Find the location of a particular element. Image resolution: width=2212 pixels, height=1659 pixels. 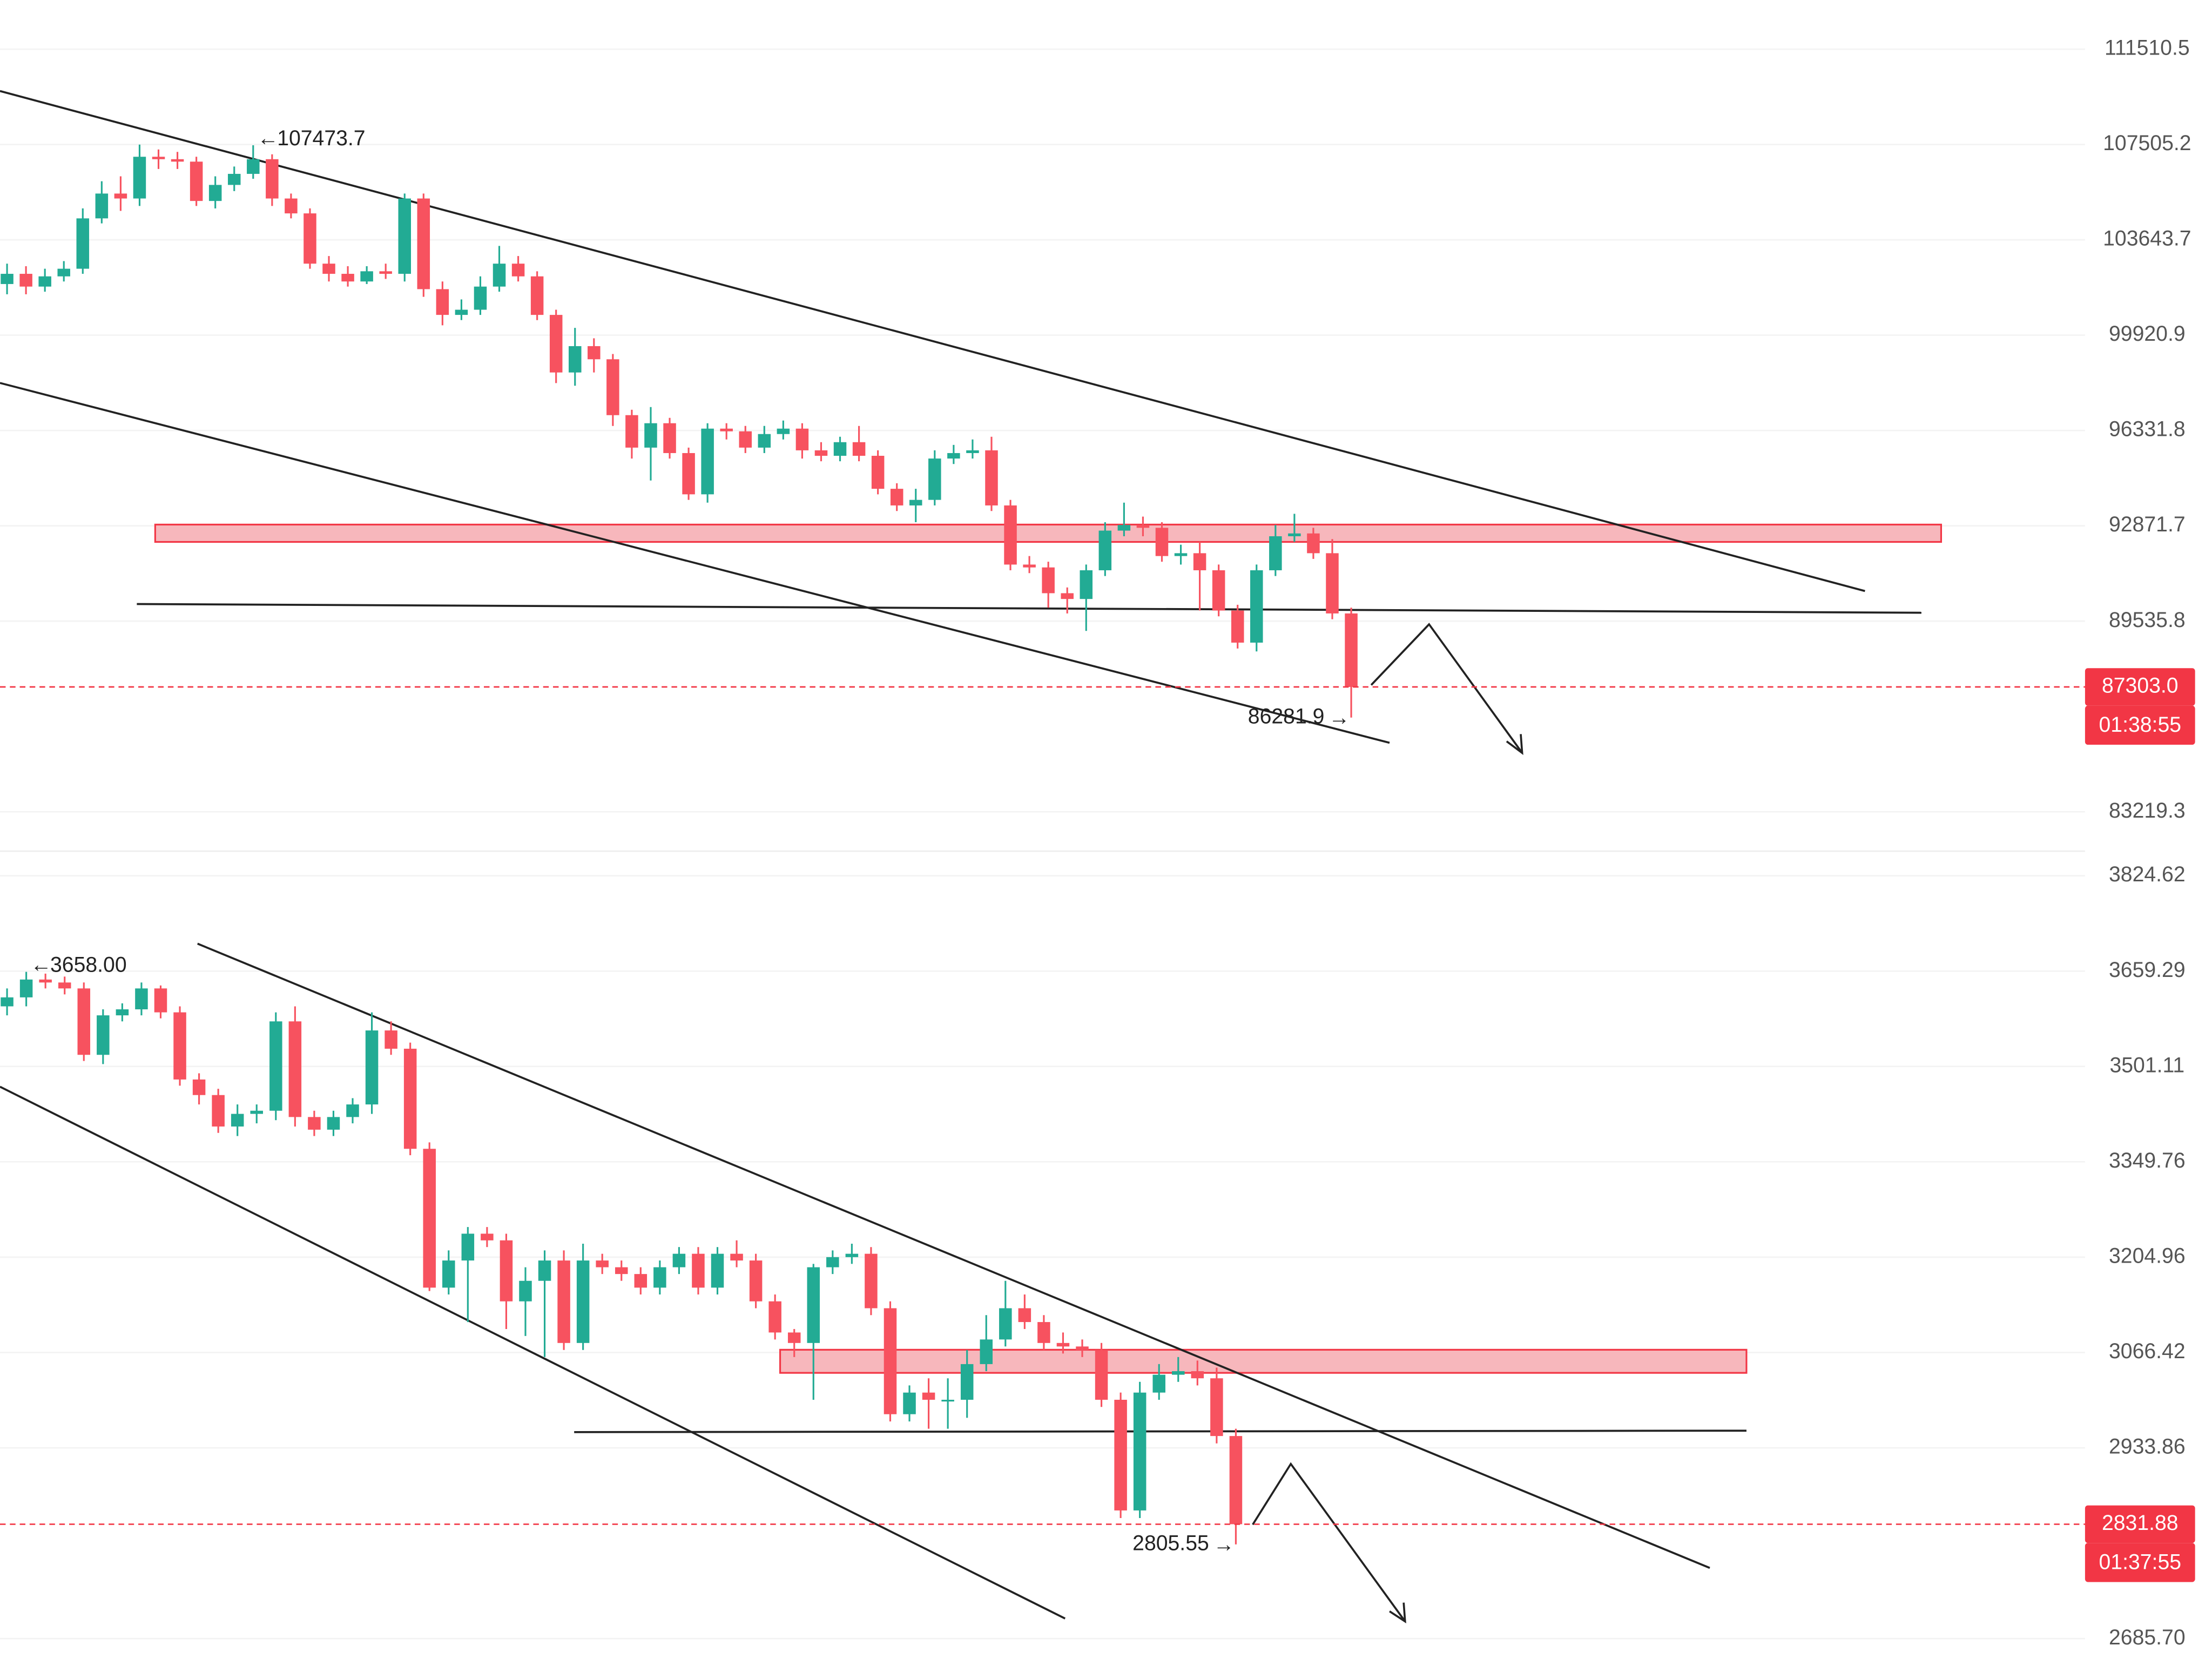

low-marker-arrow: → is located at coordinates (1339, 718).